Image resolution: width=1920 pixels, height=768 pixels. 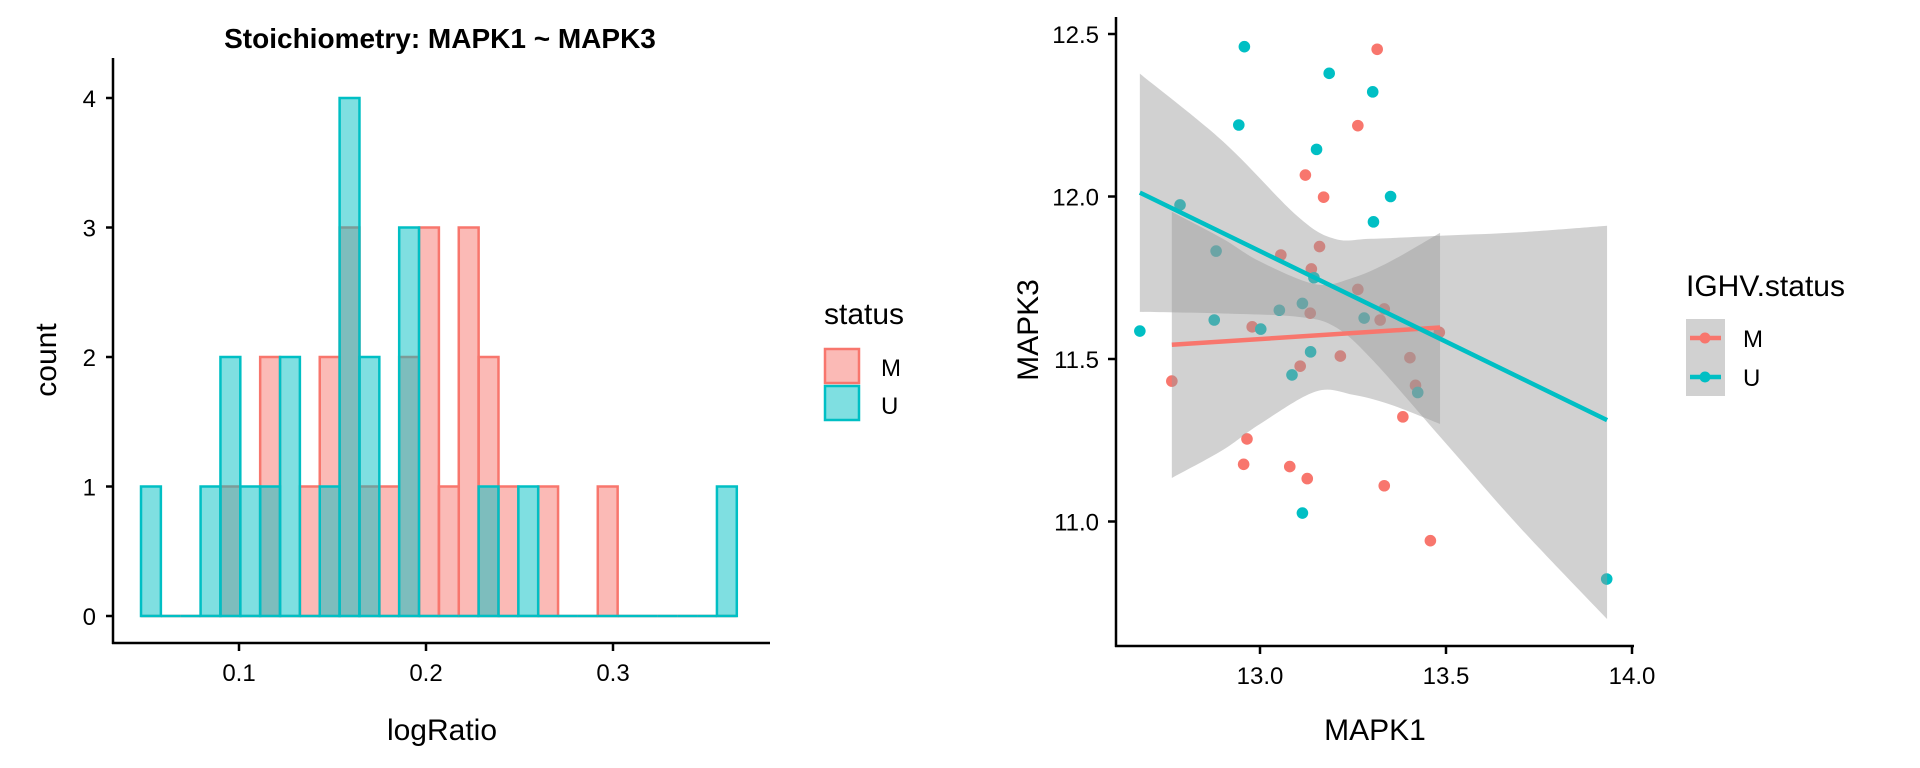 What do you see at coordinates (863, 360) in the screenshot?
I see `histogram-legend: status M U` at bounding box center [863, 360].